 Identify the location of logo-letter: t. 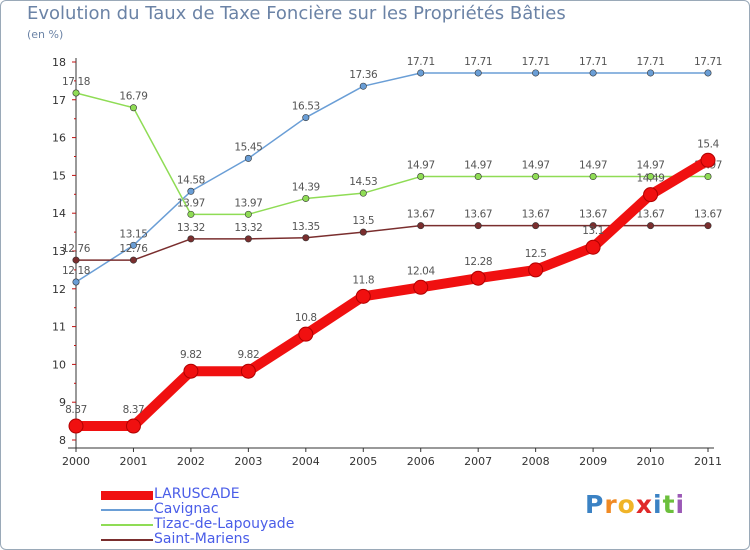
(669, 504).